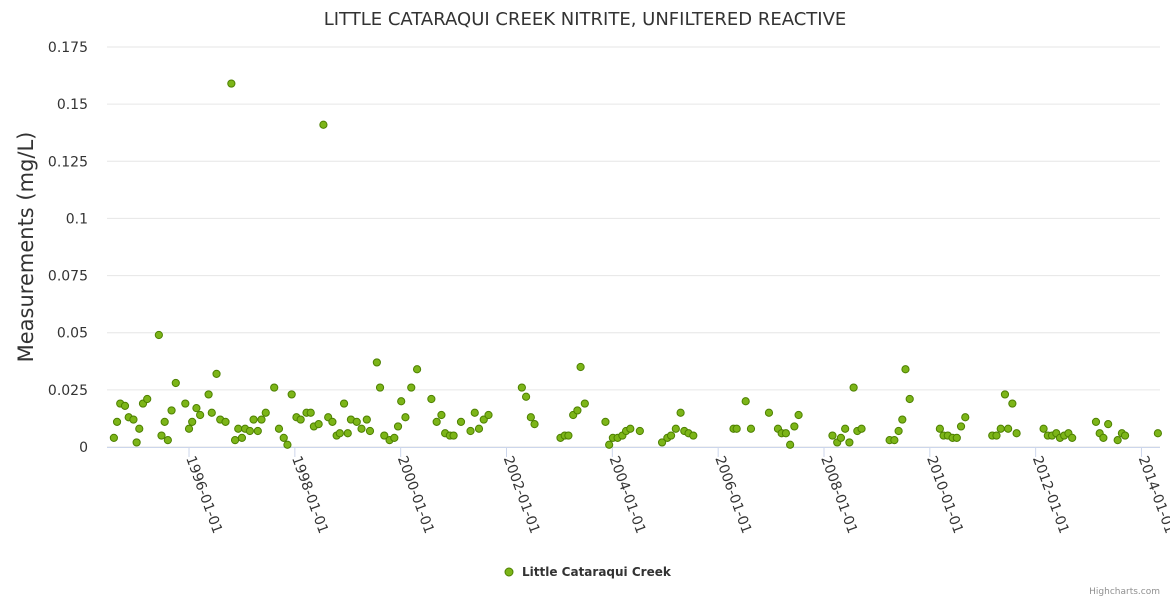 The height and width of the screenshot is (600, 1170). Describe the element at coordinates (72, 334) in the screenshot. I see `y-tick-label: 0.05` at that location.